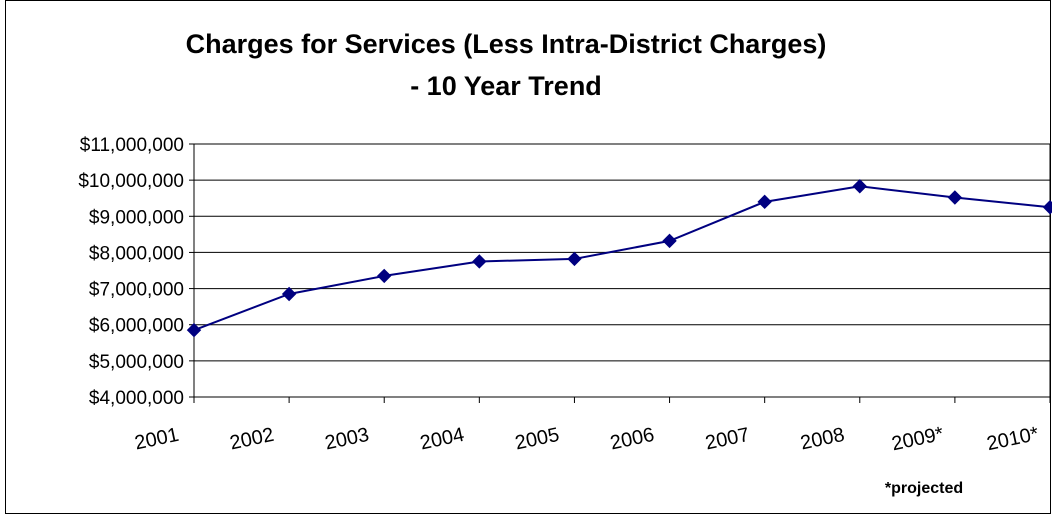 The width and height of the screenshot is (1054, 516). Describe the element at coordinates (632, 439) in the screenshot. I see `x-tick-label: 2006` at that location.